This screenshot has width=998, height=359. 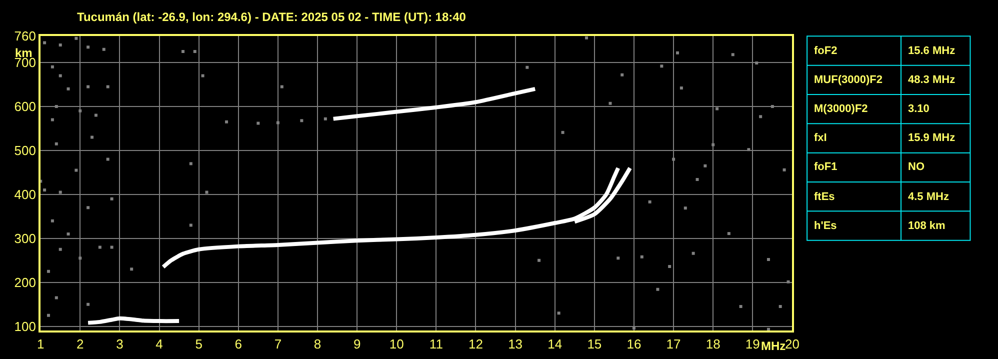 What do you see at coordinates (752, 344) in the screenshot?
I see `x-tick-label: 19` at bounding box center [752, 344].